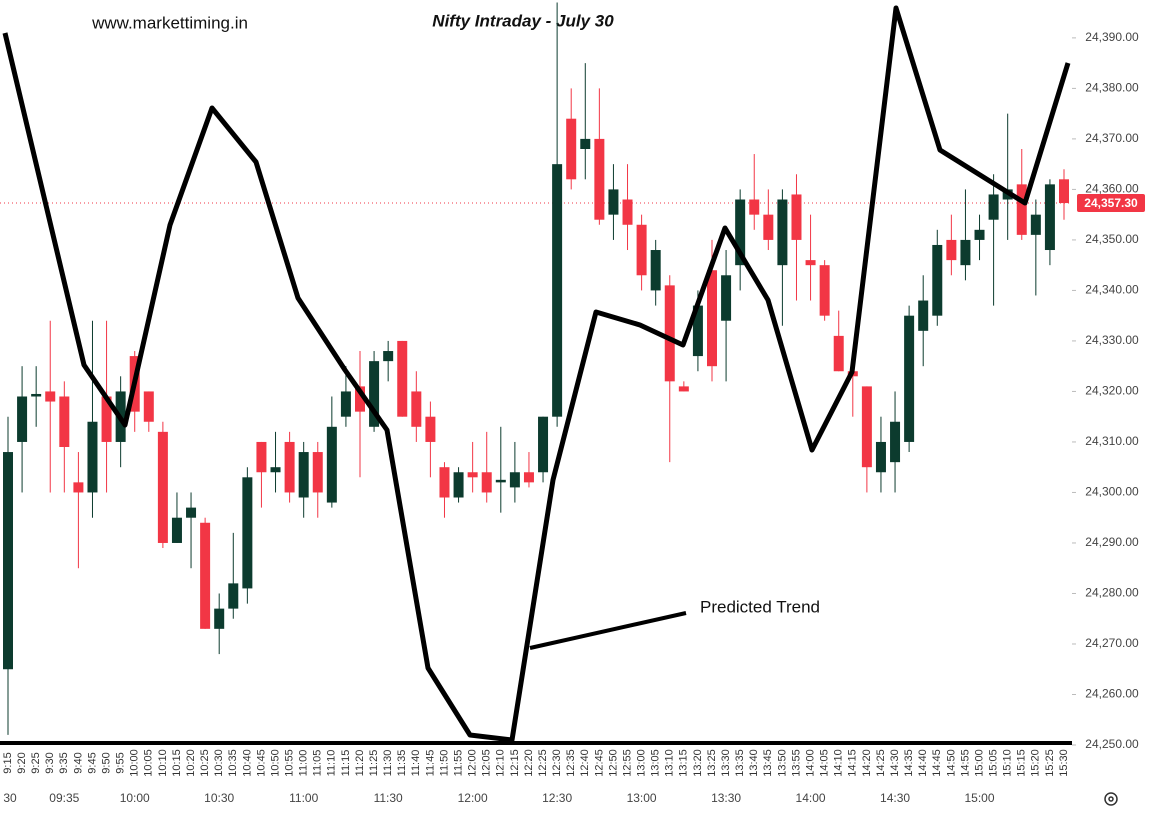  Describe the element at coordinates (811, 798) in the screenshot. I see `time-label: 14:00` at that location.